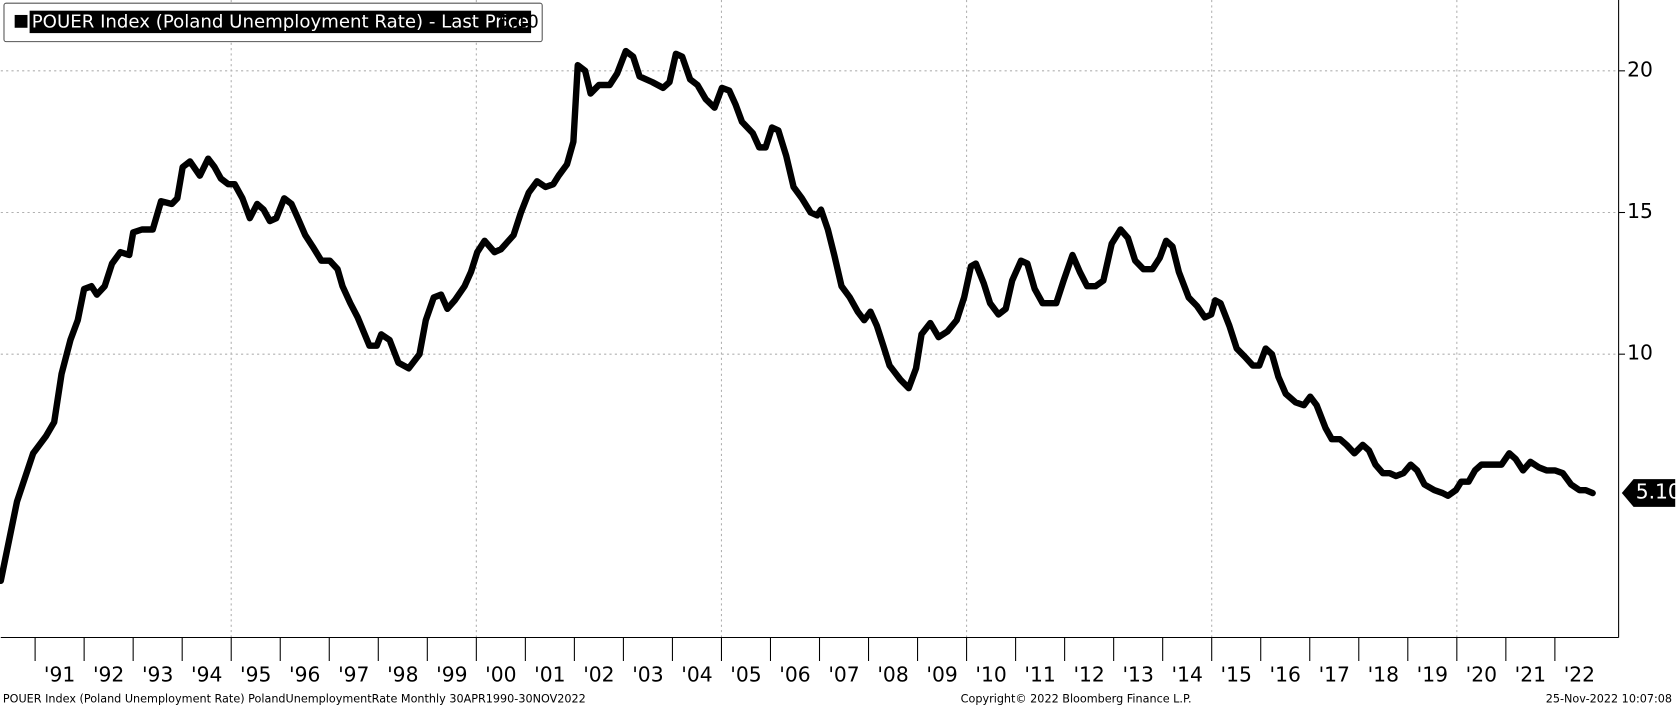 Image resolution: width=1676 pixels, height=708 pixels. I want to click on x-tick-label: '07, so click(843, 674).